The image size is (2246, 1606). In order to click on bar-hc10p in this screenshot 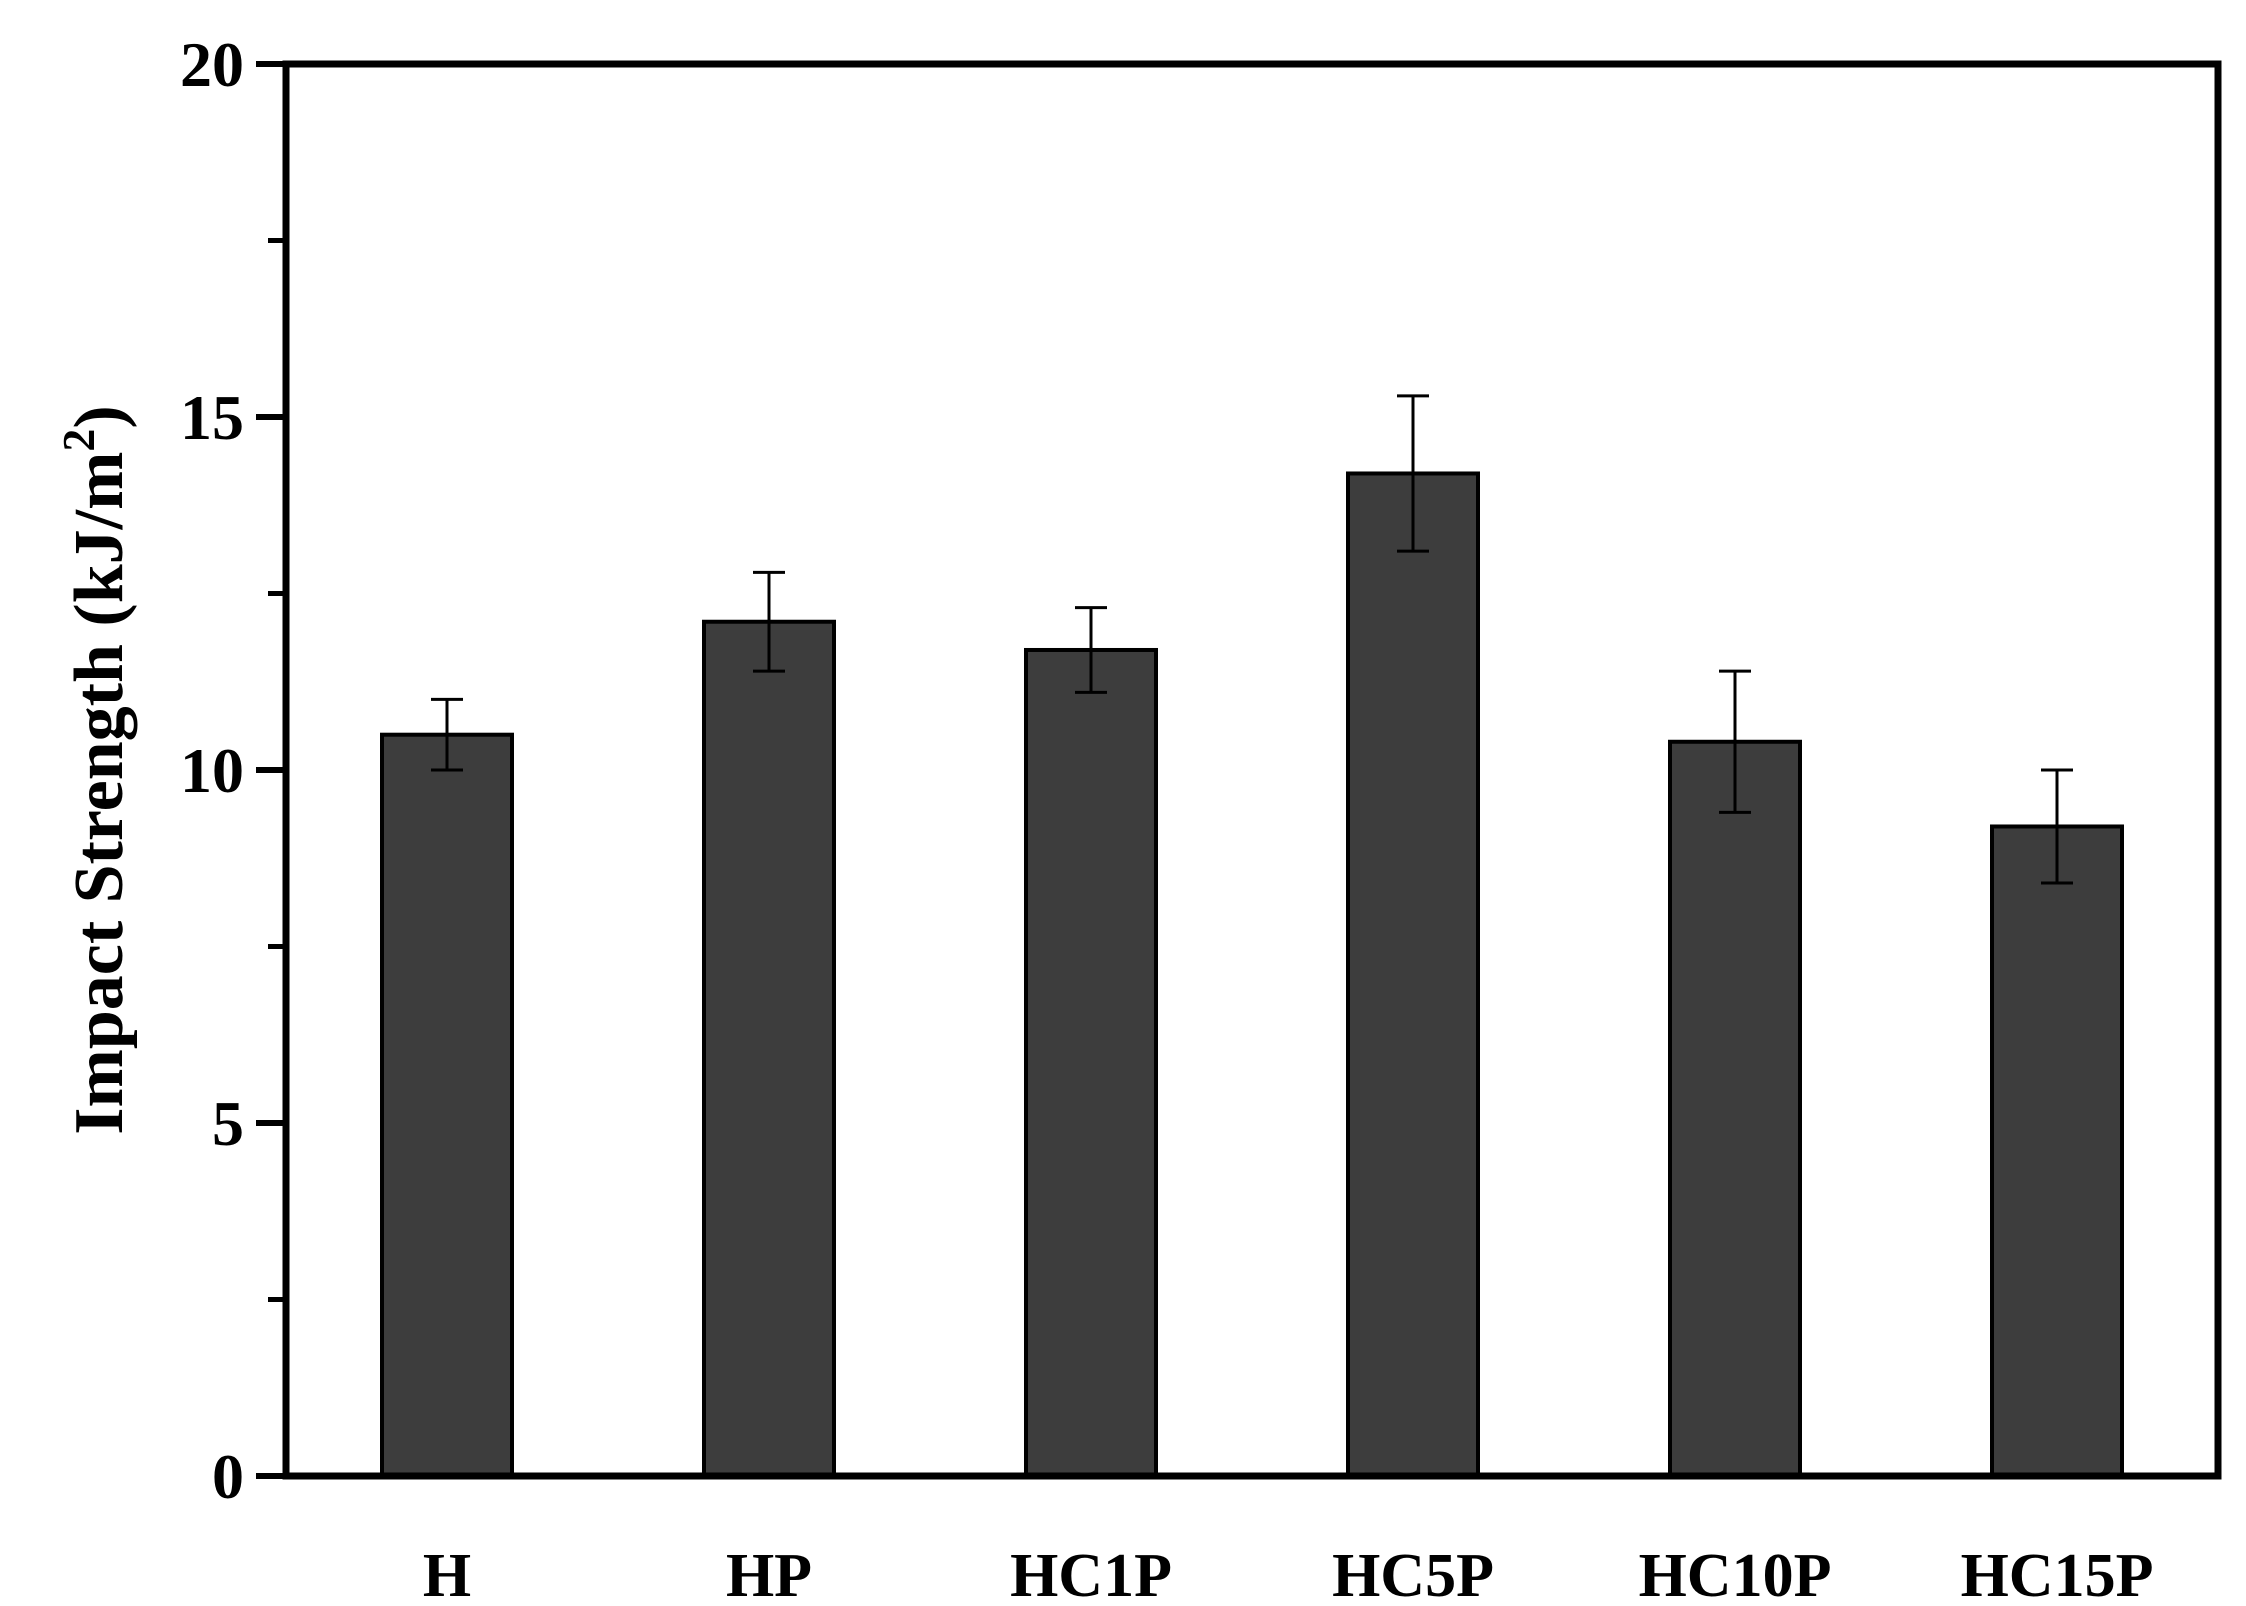, I will do `click(1735, 1108)`.